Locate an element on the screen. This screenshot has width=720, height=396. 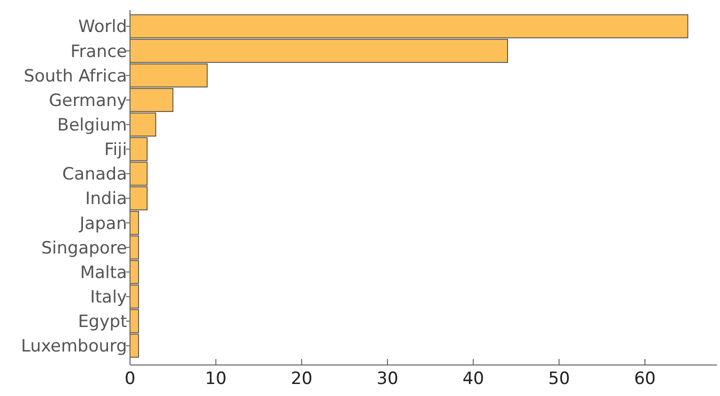
x-tick-label: 0 is located at coordinates (130, 379).